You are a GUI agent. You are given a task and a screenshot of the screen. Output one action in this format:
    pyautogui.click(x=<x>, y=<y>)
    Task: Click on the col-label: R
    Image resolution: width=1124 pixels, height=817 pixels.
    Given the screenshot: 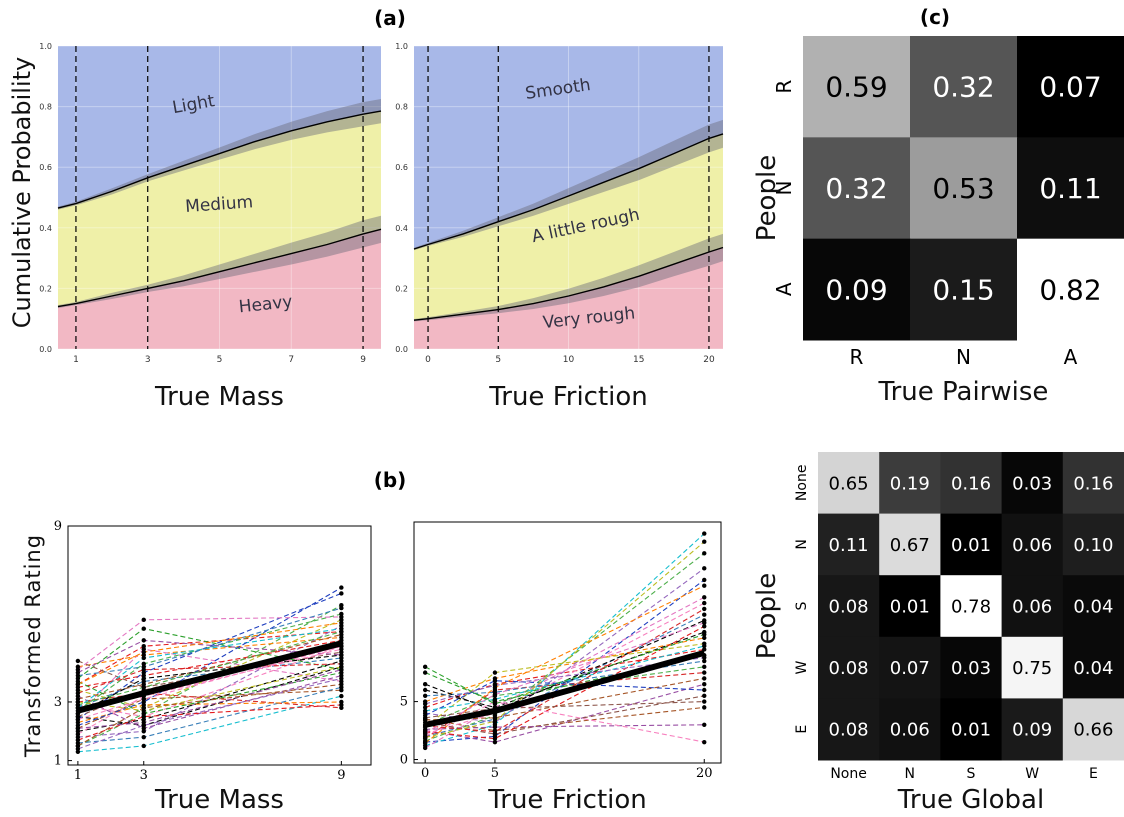 What is the action you would take?
    pyautogui.click(x=857, y=357)
    